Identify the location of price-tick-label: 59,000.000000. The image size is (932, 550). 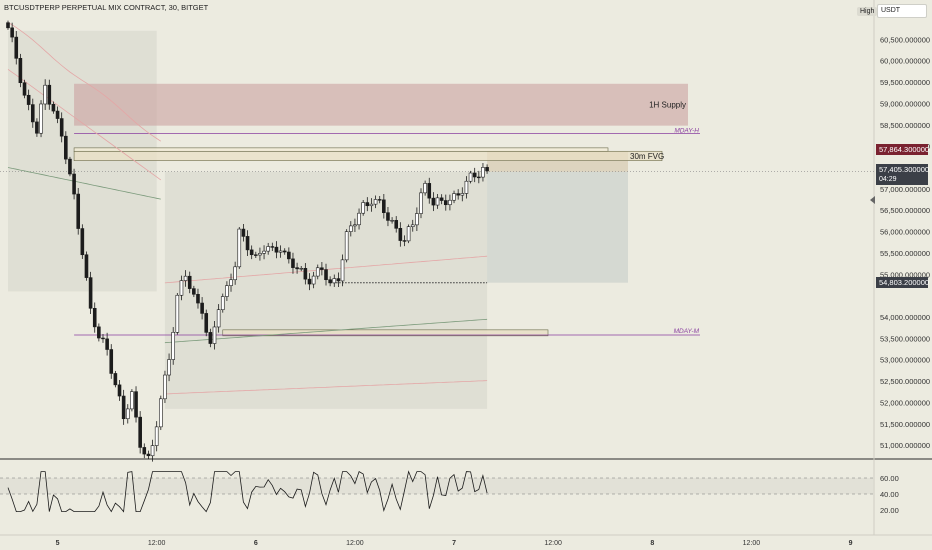
(905, 103).